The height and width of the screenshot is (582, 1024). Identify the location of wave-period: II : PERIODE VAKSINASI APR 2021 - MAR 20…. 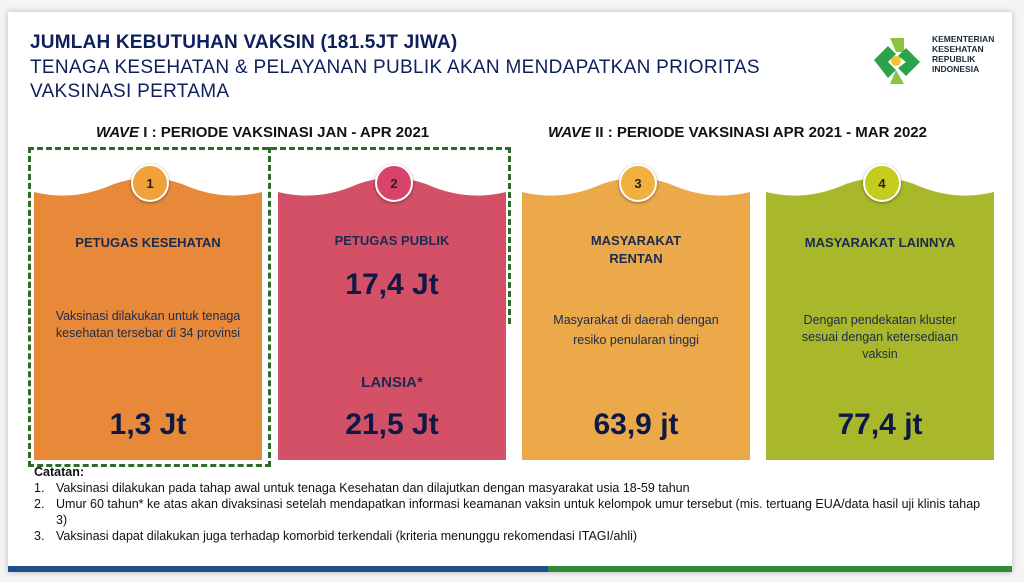
(759, 132).